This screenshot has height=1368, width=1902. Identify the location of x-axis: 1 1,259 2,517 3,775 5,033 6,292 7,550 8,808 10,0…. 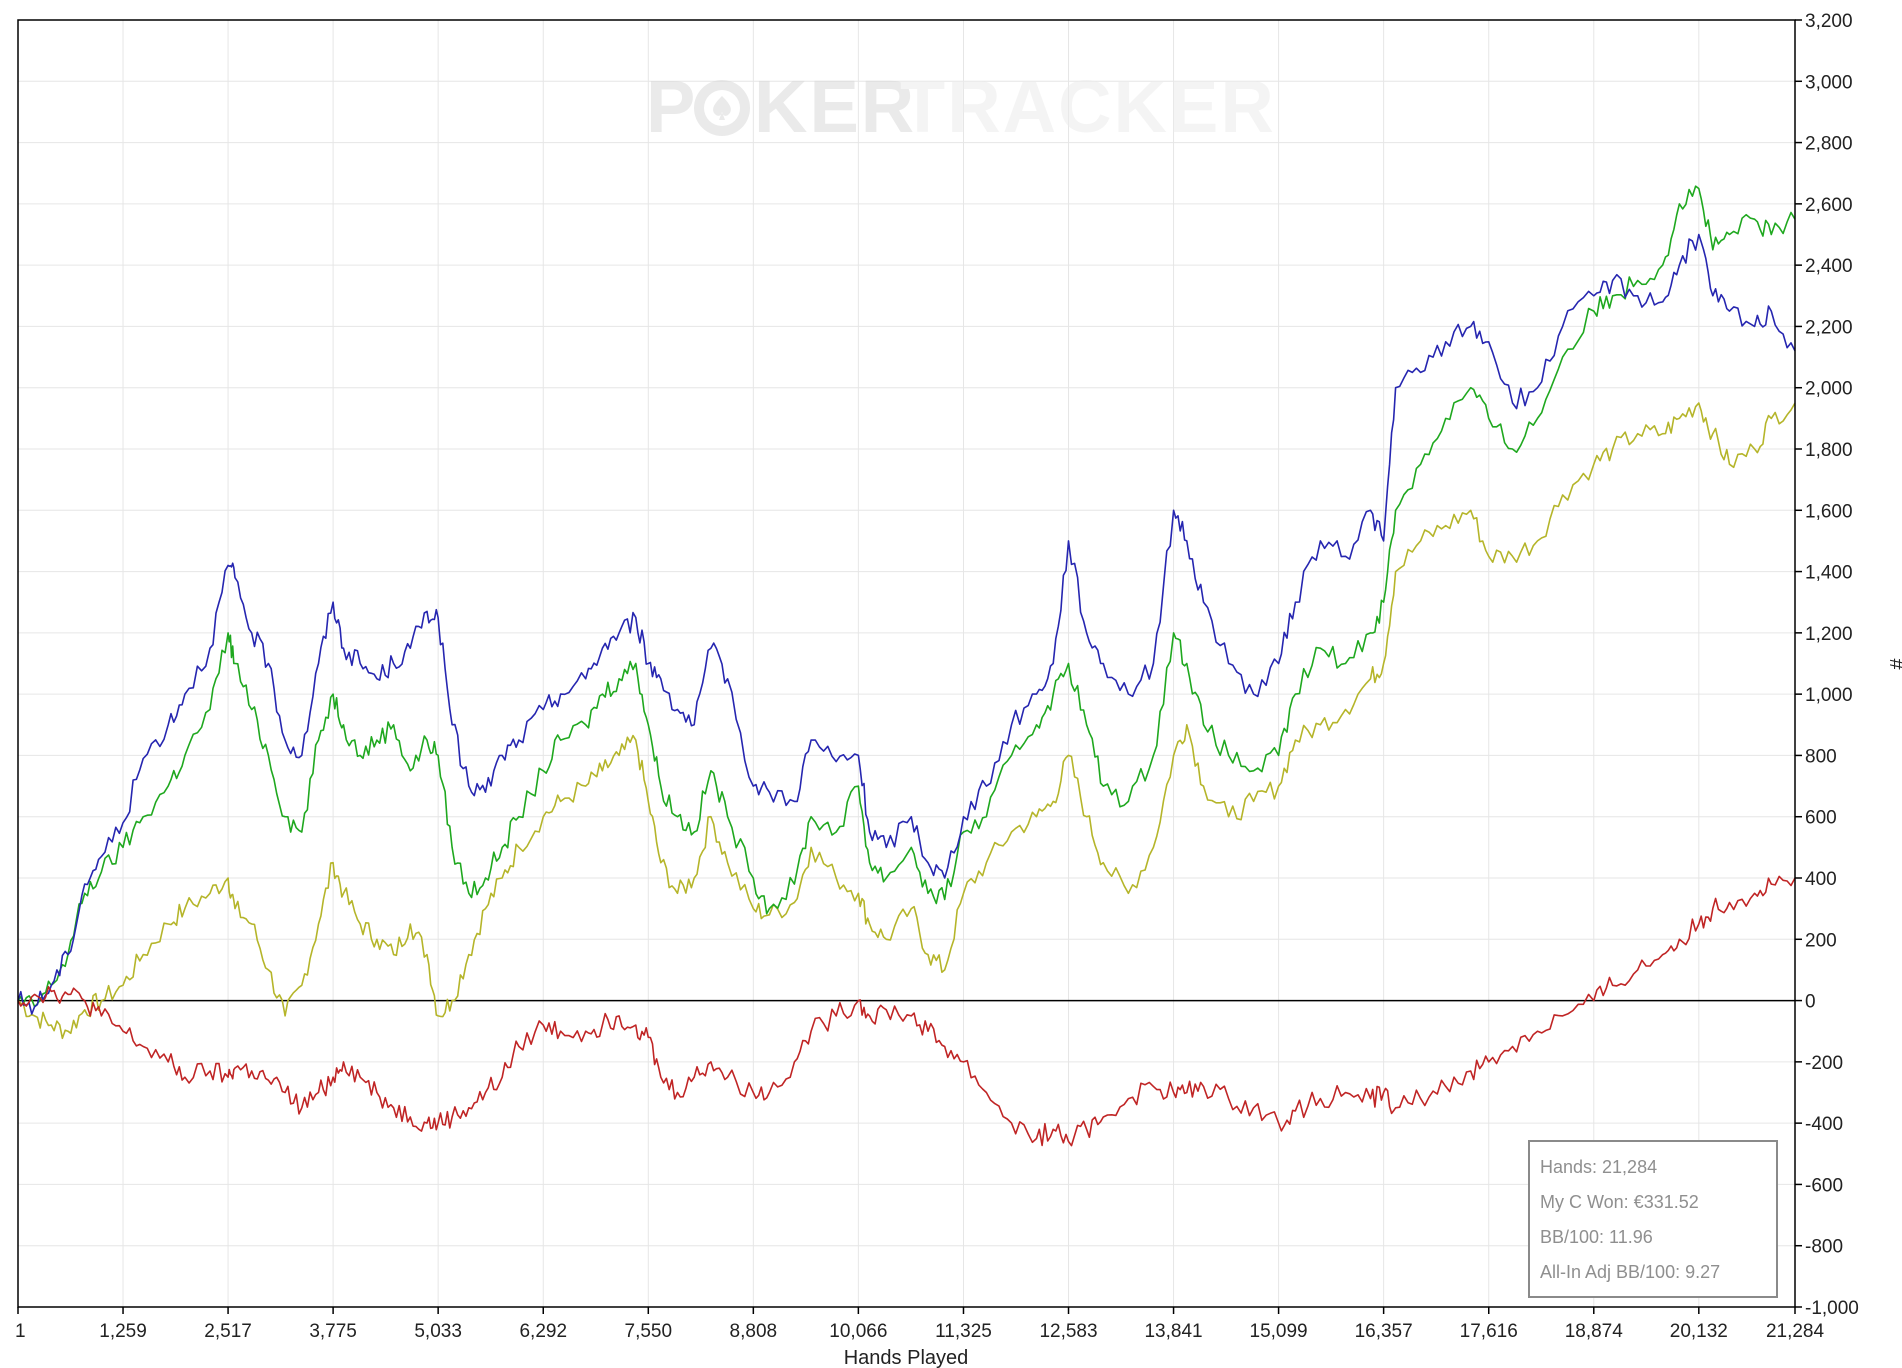
(919, 1324).